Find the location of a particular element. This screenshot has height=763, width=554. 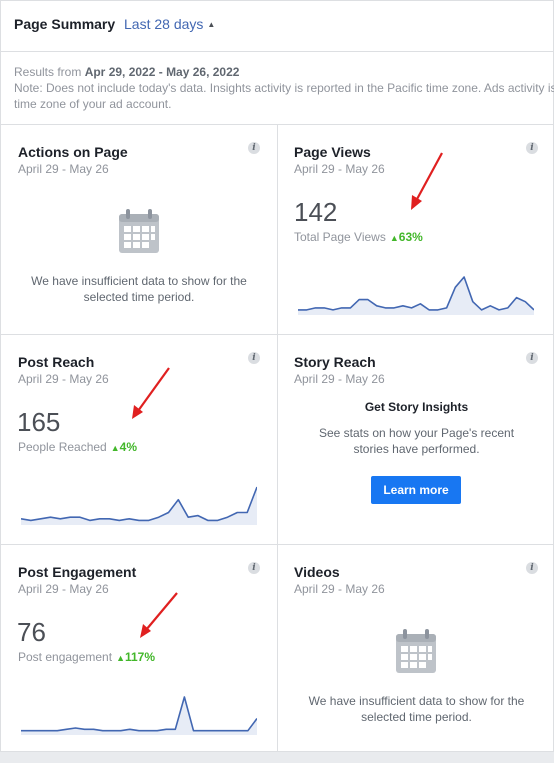

page-views-sparkline is located at coordinates (416, 295).